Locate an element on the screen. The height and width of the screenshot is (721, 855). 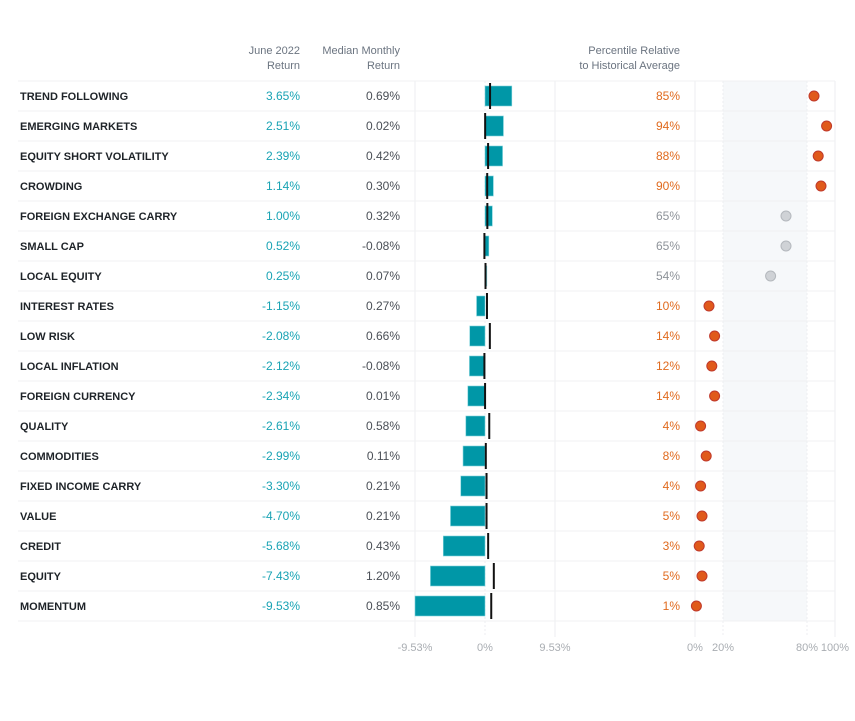
header-median-return: Median Monthly Return is located at coordinates (350, 59).